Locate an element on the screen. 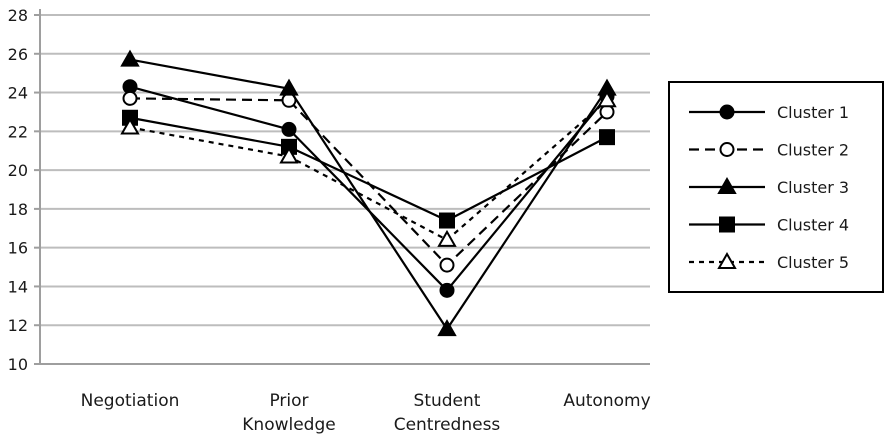 This screenshot has width=890, height=445. legend-item: Cluster 1 is located at coordinates (769, 112).